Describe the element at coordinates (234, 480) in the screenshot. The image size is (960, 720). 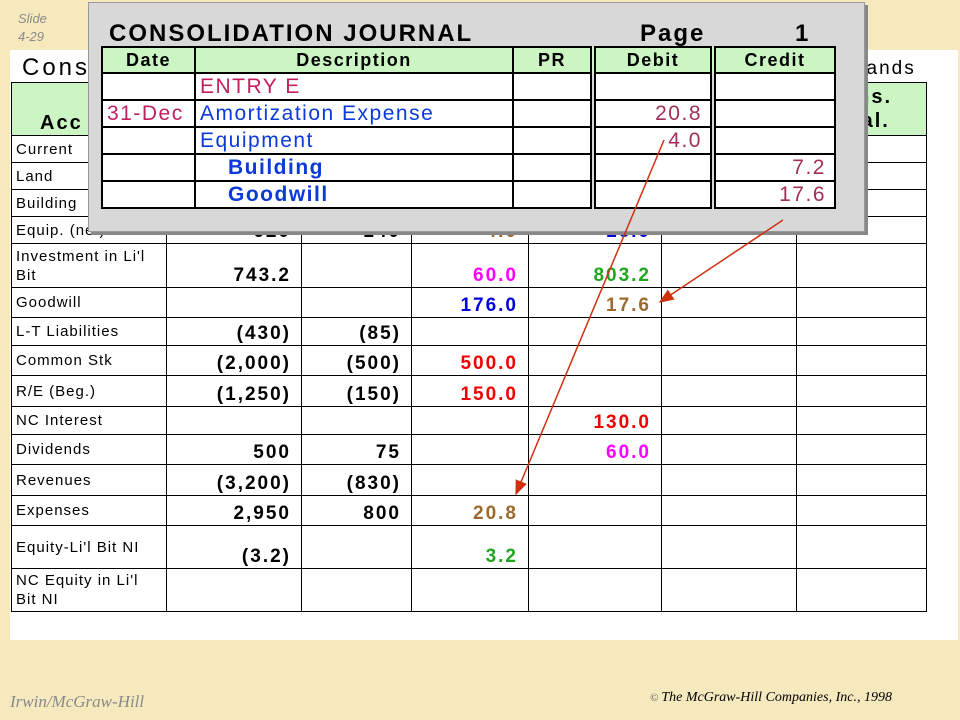
I see `parent-cell: (3,200)` at that location.